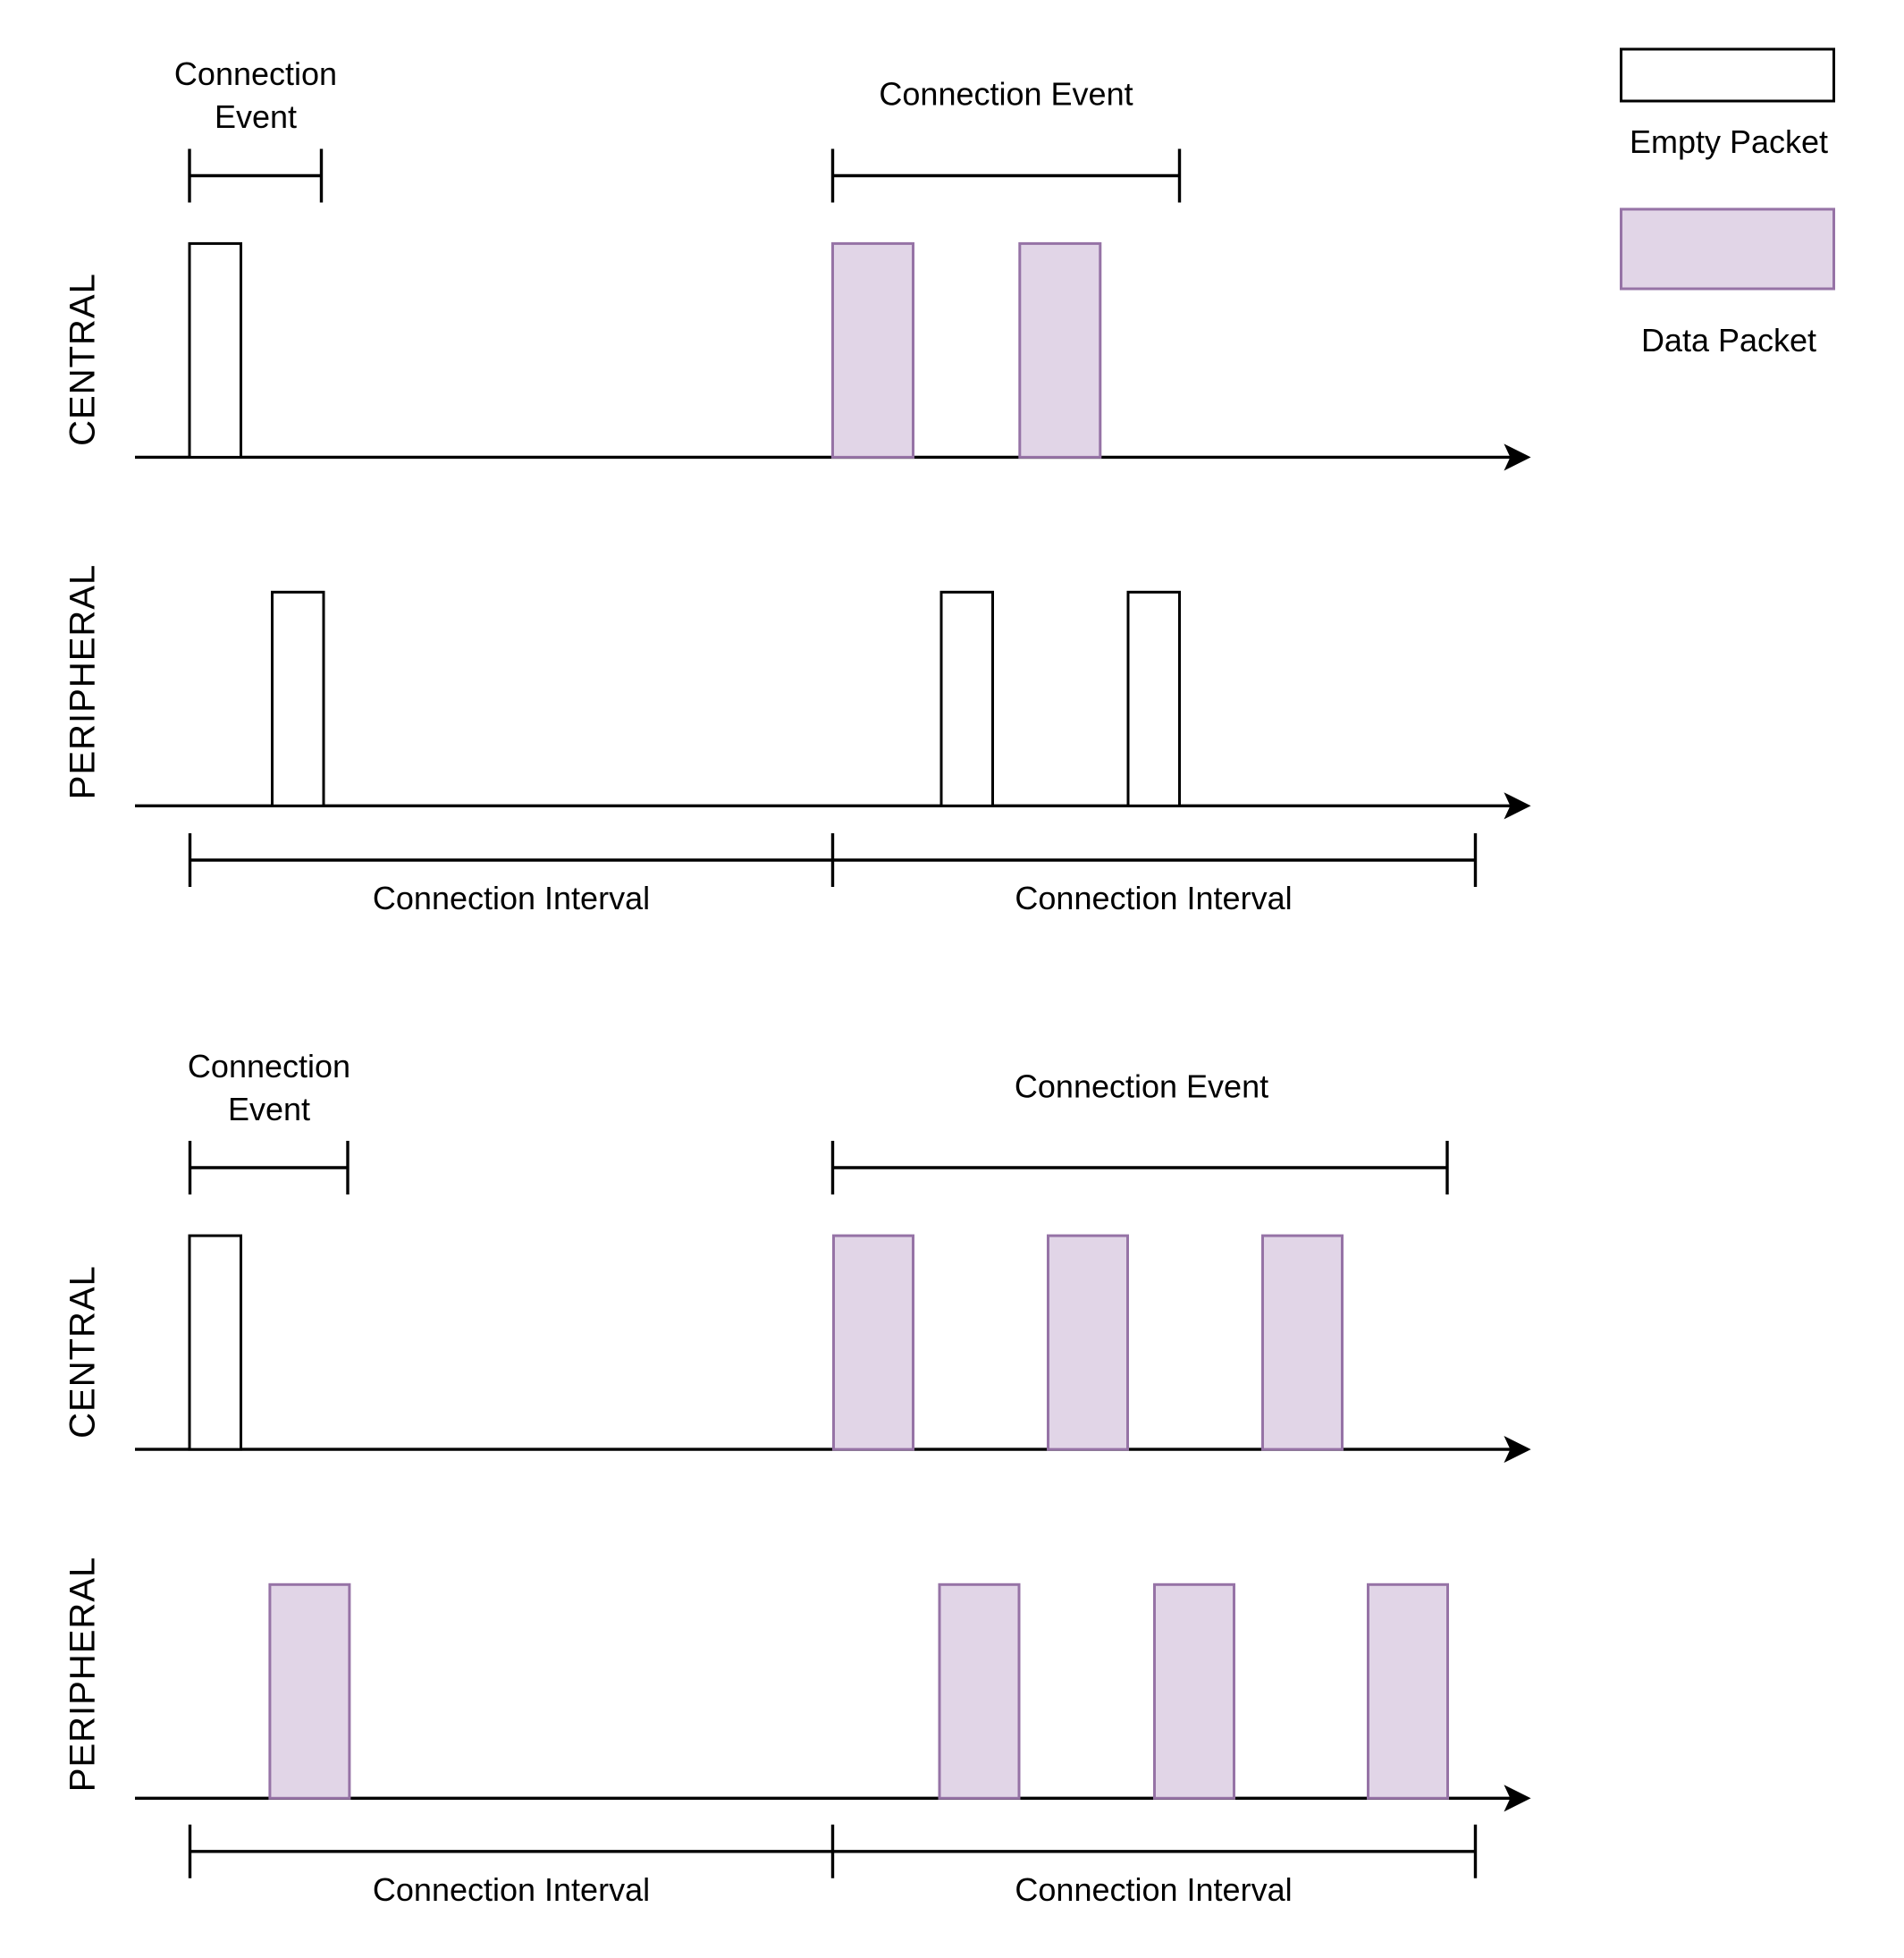  I want to click on svg-text: Data Packet, so click(1728, 340).